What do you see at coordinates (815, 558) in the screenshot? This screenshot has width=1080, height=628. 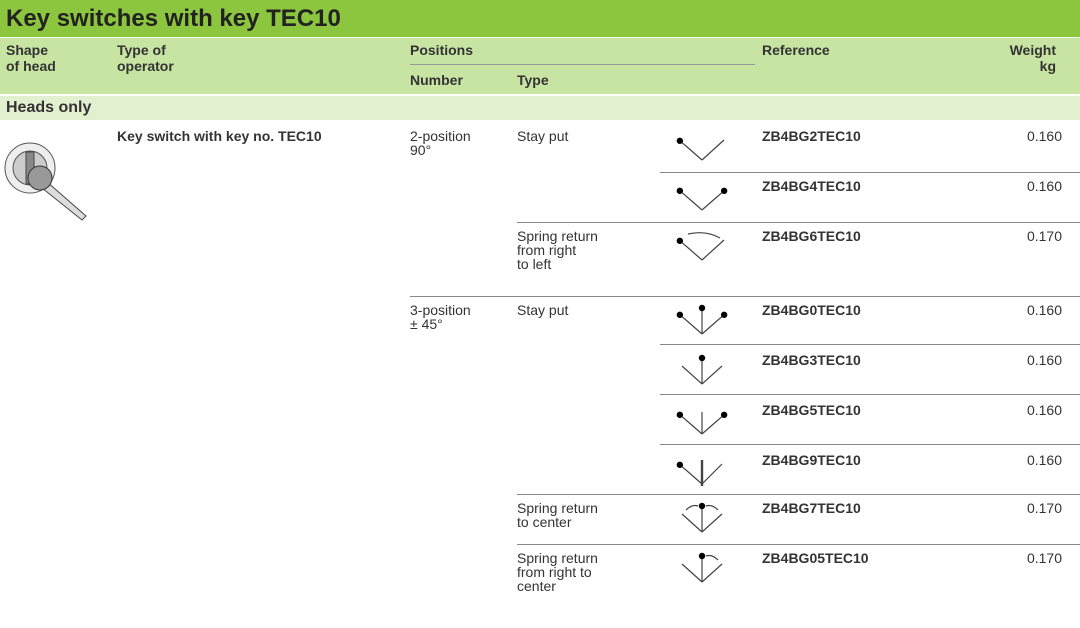 I see `reference: ZB4BG05TEC10` at bounding box center [815, 558].